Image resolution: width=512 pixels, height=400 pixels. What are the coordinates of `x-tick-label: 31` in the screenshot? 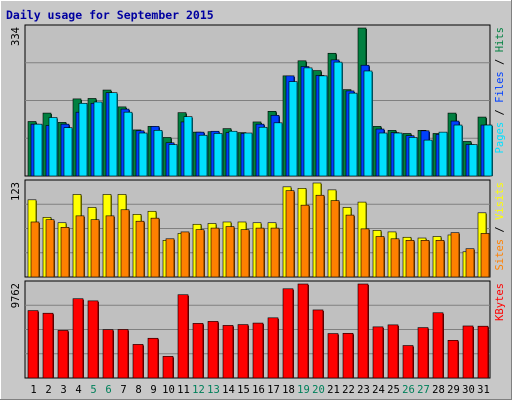 It's located at (483, 390).